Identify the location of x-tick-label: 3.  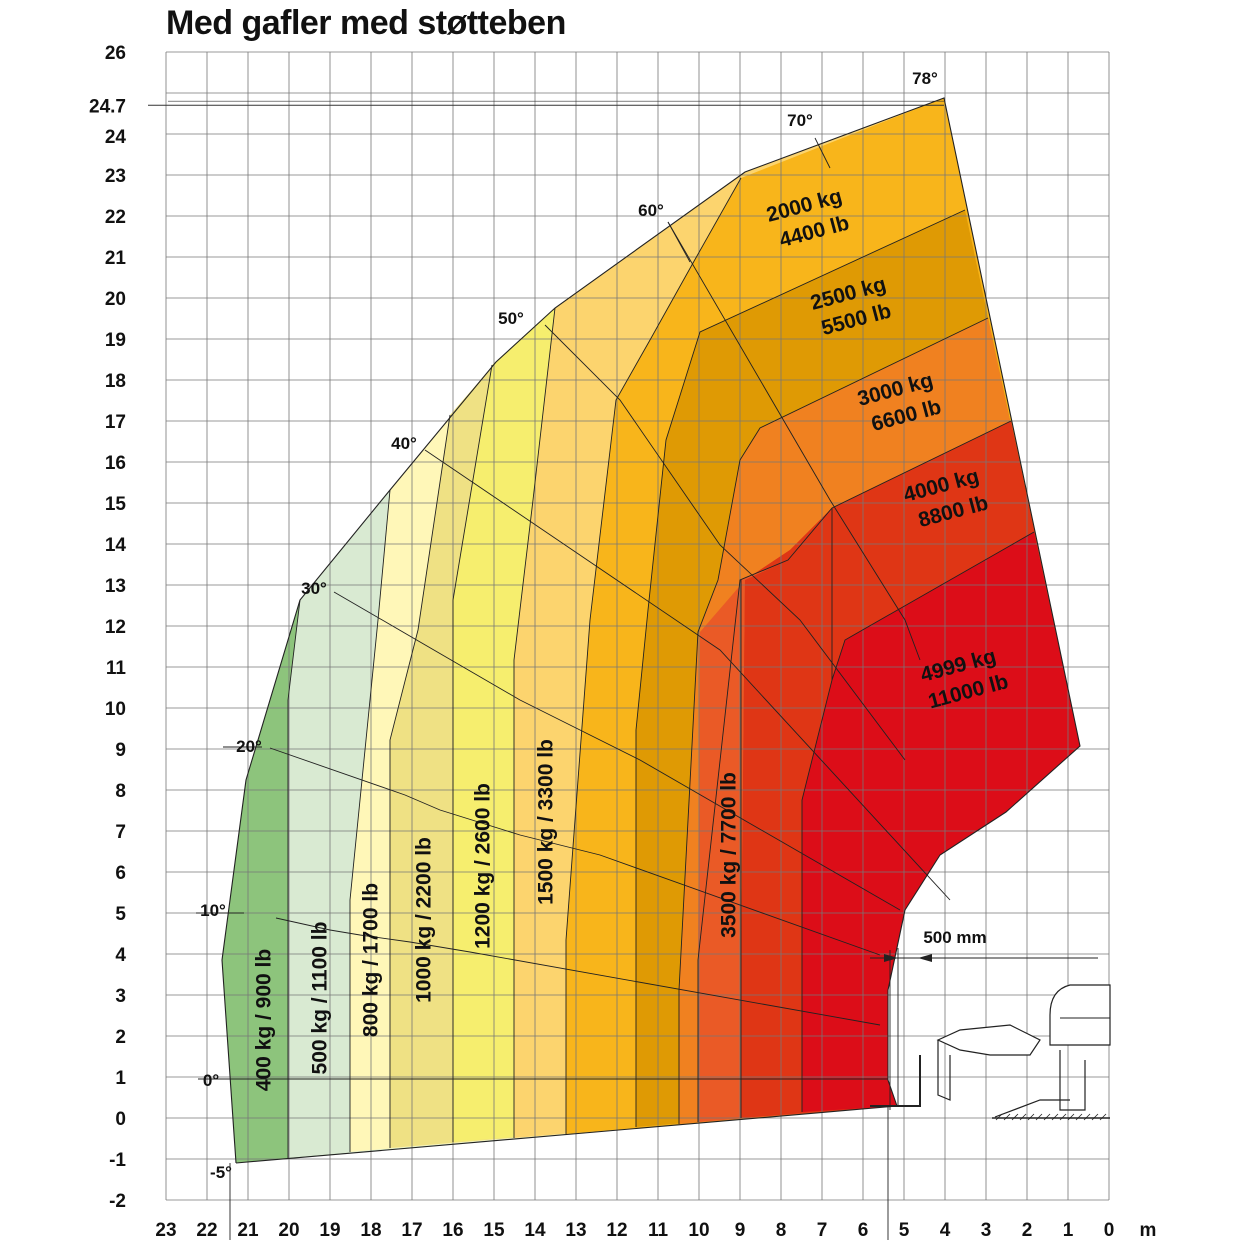
(986, 1230).